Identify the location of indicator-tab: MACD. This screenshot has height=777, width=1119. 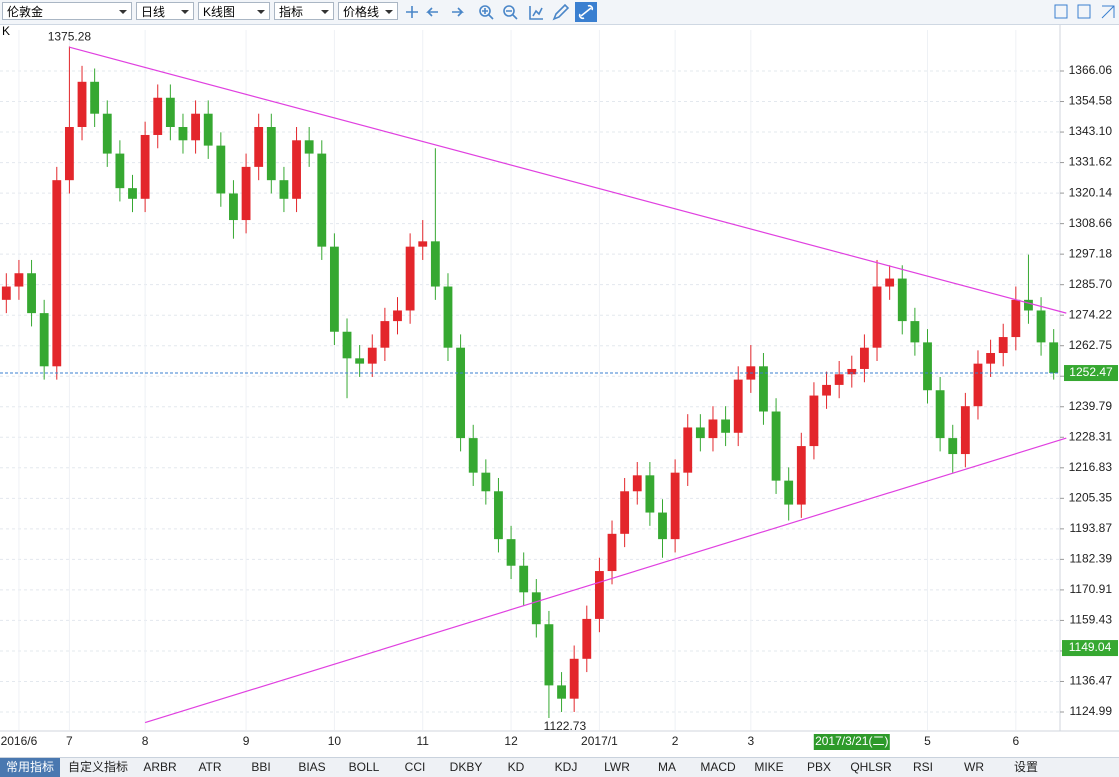
(718, 767).